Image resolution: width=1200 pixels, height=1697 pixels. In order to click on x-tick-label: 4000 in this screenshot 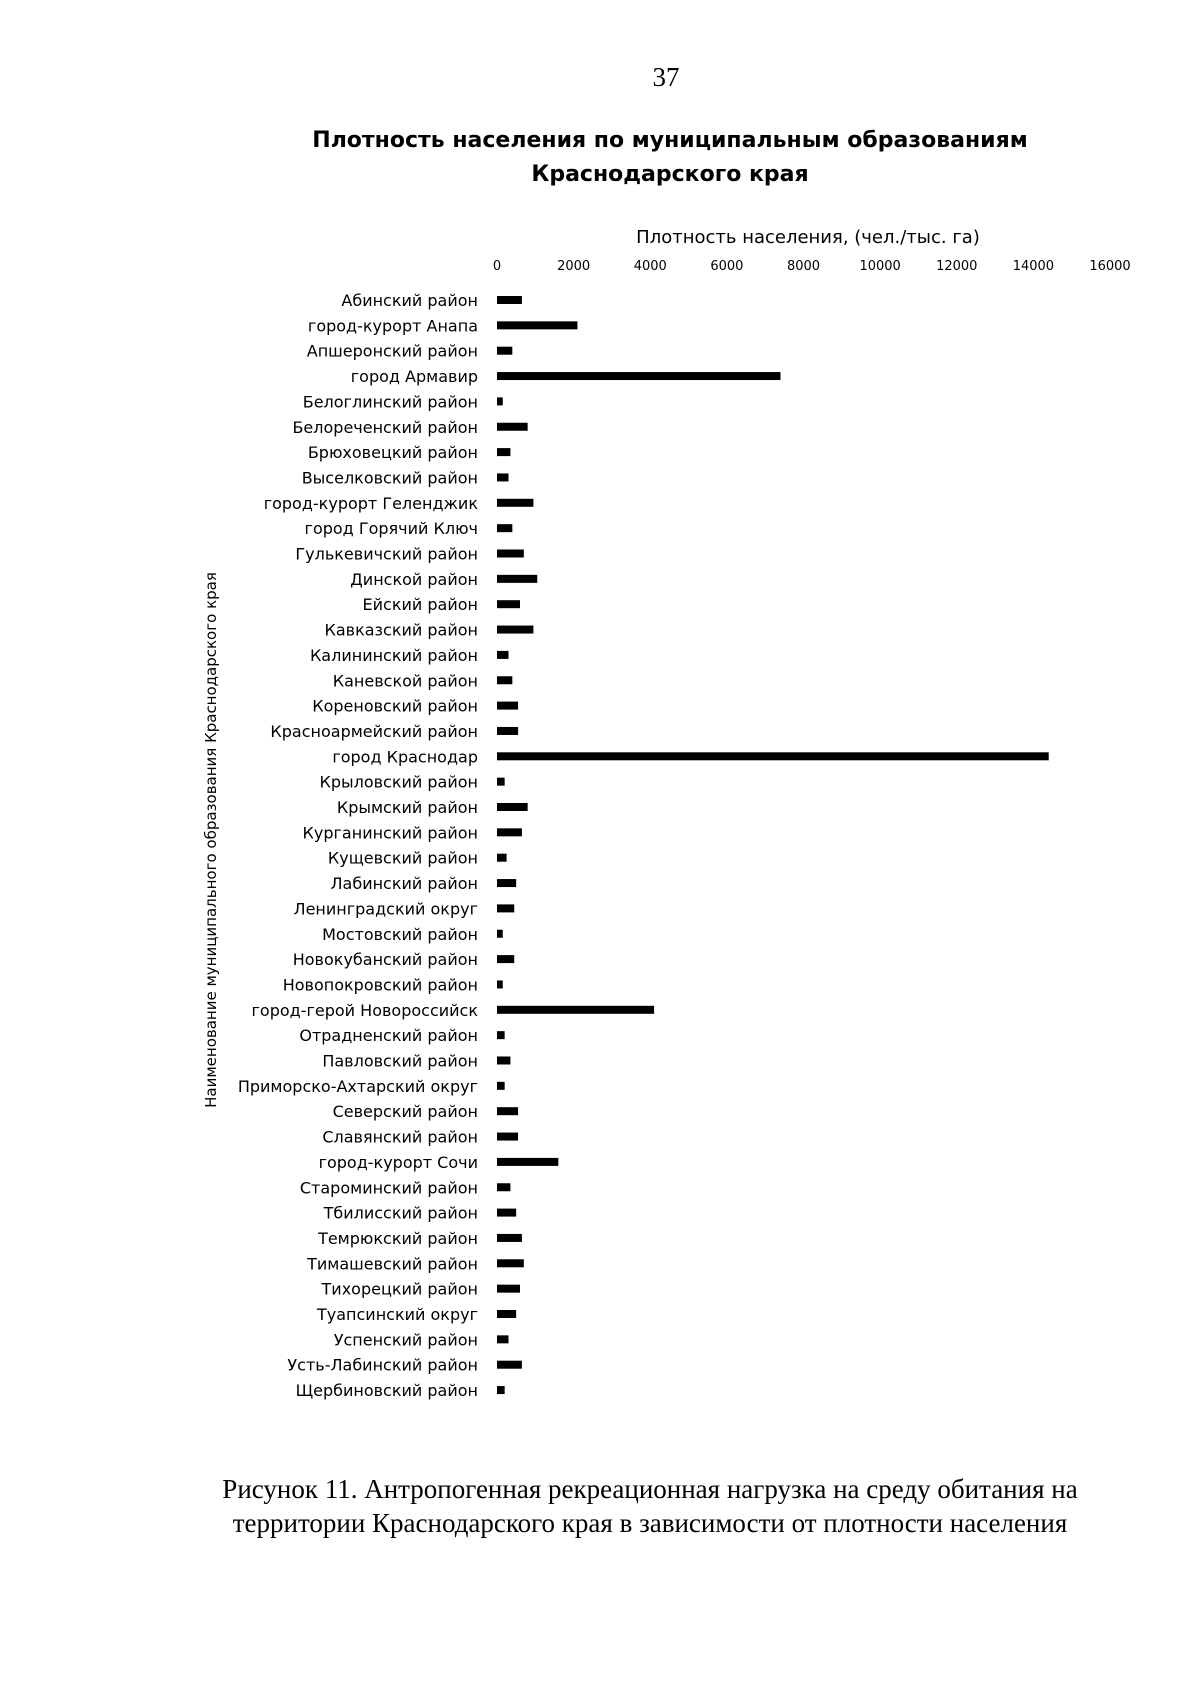, I will do `click(650, 266)`.